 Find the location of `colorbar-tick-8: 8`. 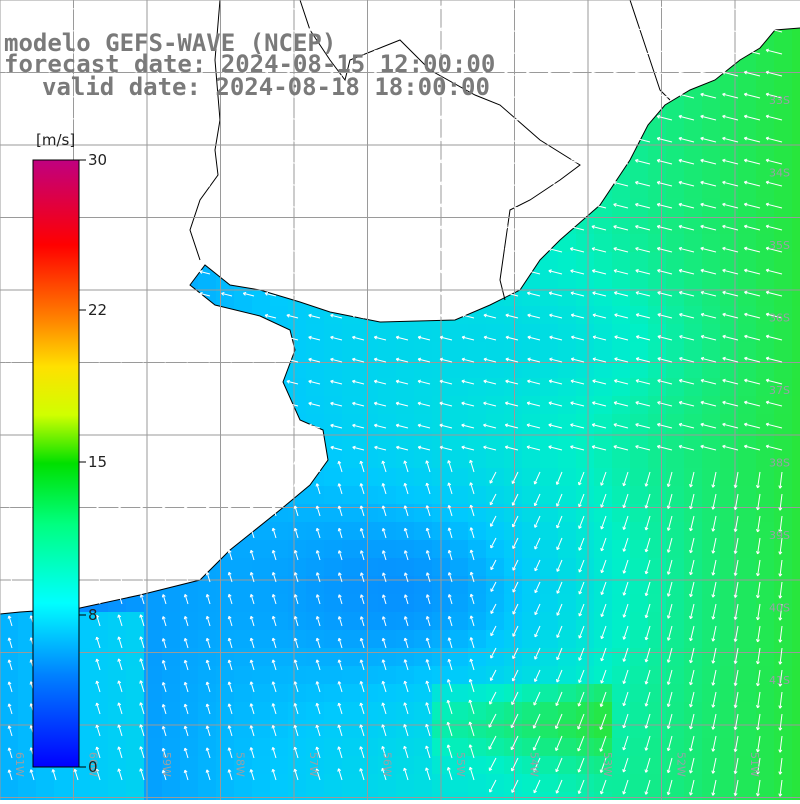

colorbar-tick-8: 8 is located at coordinates (93, 615).